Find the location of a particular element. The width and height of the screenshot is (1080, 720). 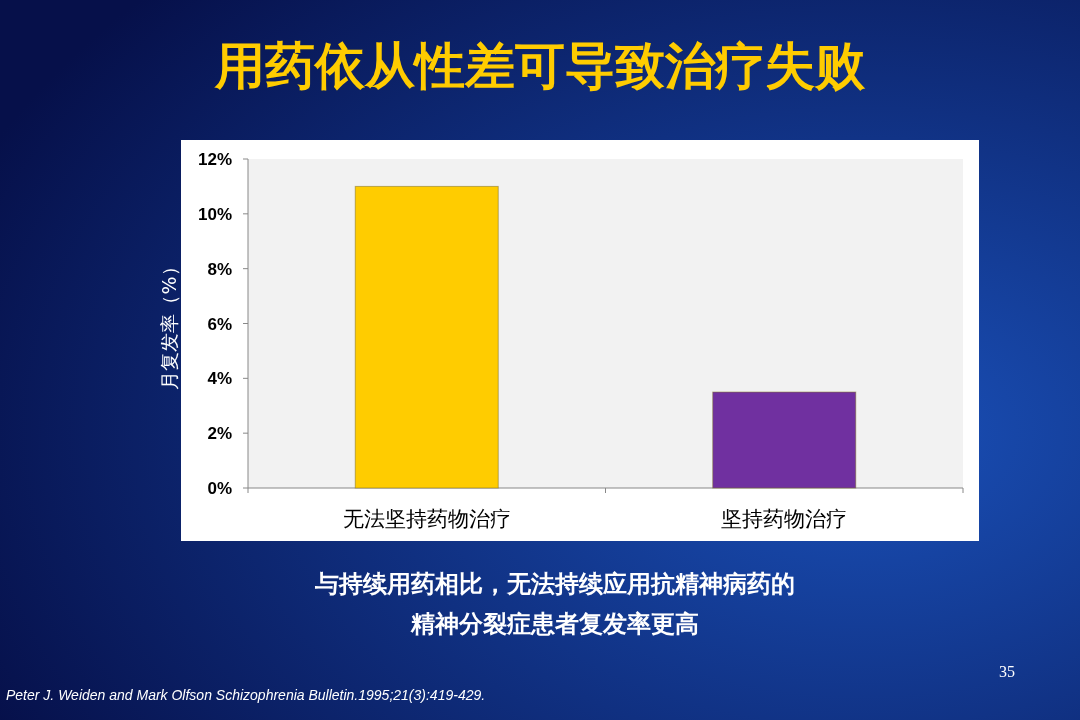

text: Peter J. Weiden and Mark Olfson Schizophrenia Bulletin.1995;21(3):419-429. is located at coordinates (246, 695).